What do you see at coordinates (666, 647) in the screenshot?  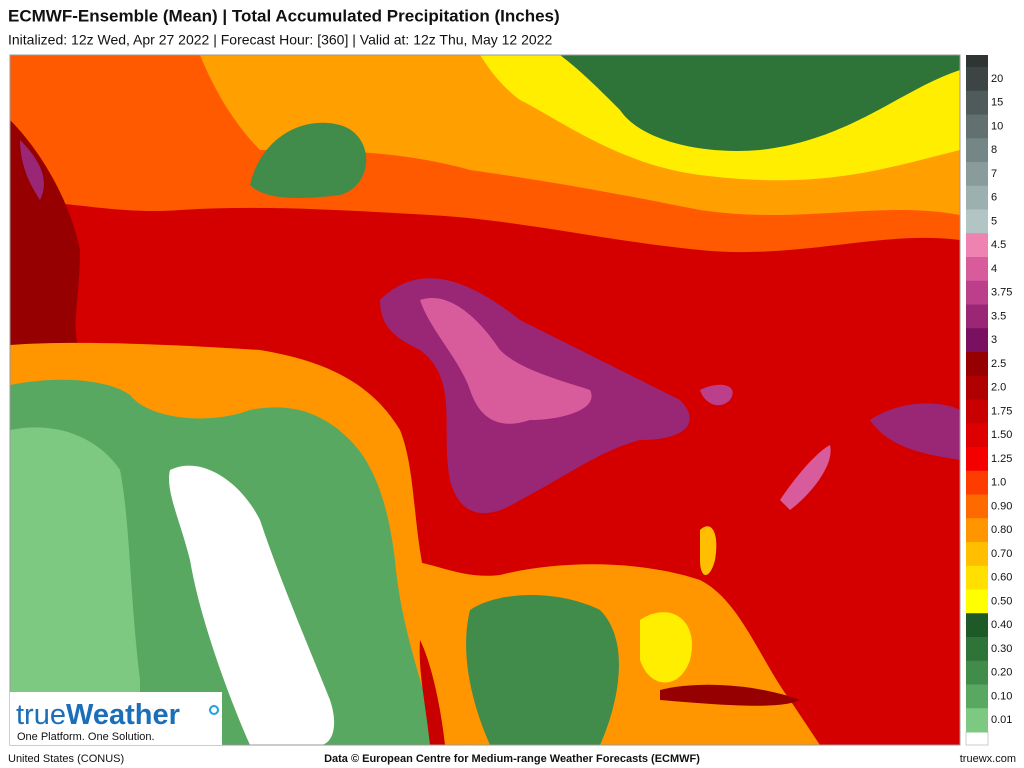 I see `region-yellow-gulf` at bounding box center [666, 647].